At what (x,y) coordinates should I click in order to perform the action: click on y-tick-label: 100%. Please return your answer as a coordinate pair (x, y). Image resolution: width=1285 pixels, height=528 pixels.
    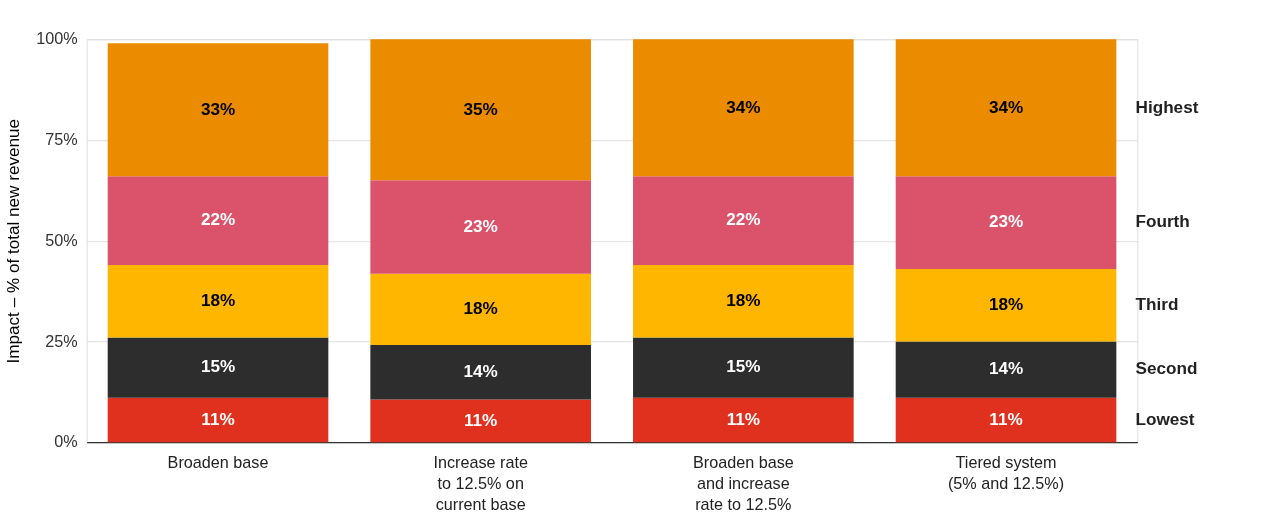
    Looking at the image, I should click on (57, 38).